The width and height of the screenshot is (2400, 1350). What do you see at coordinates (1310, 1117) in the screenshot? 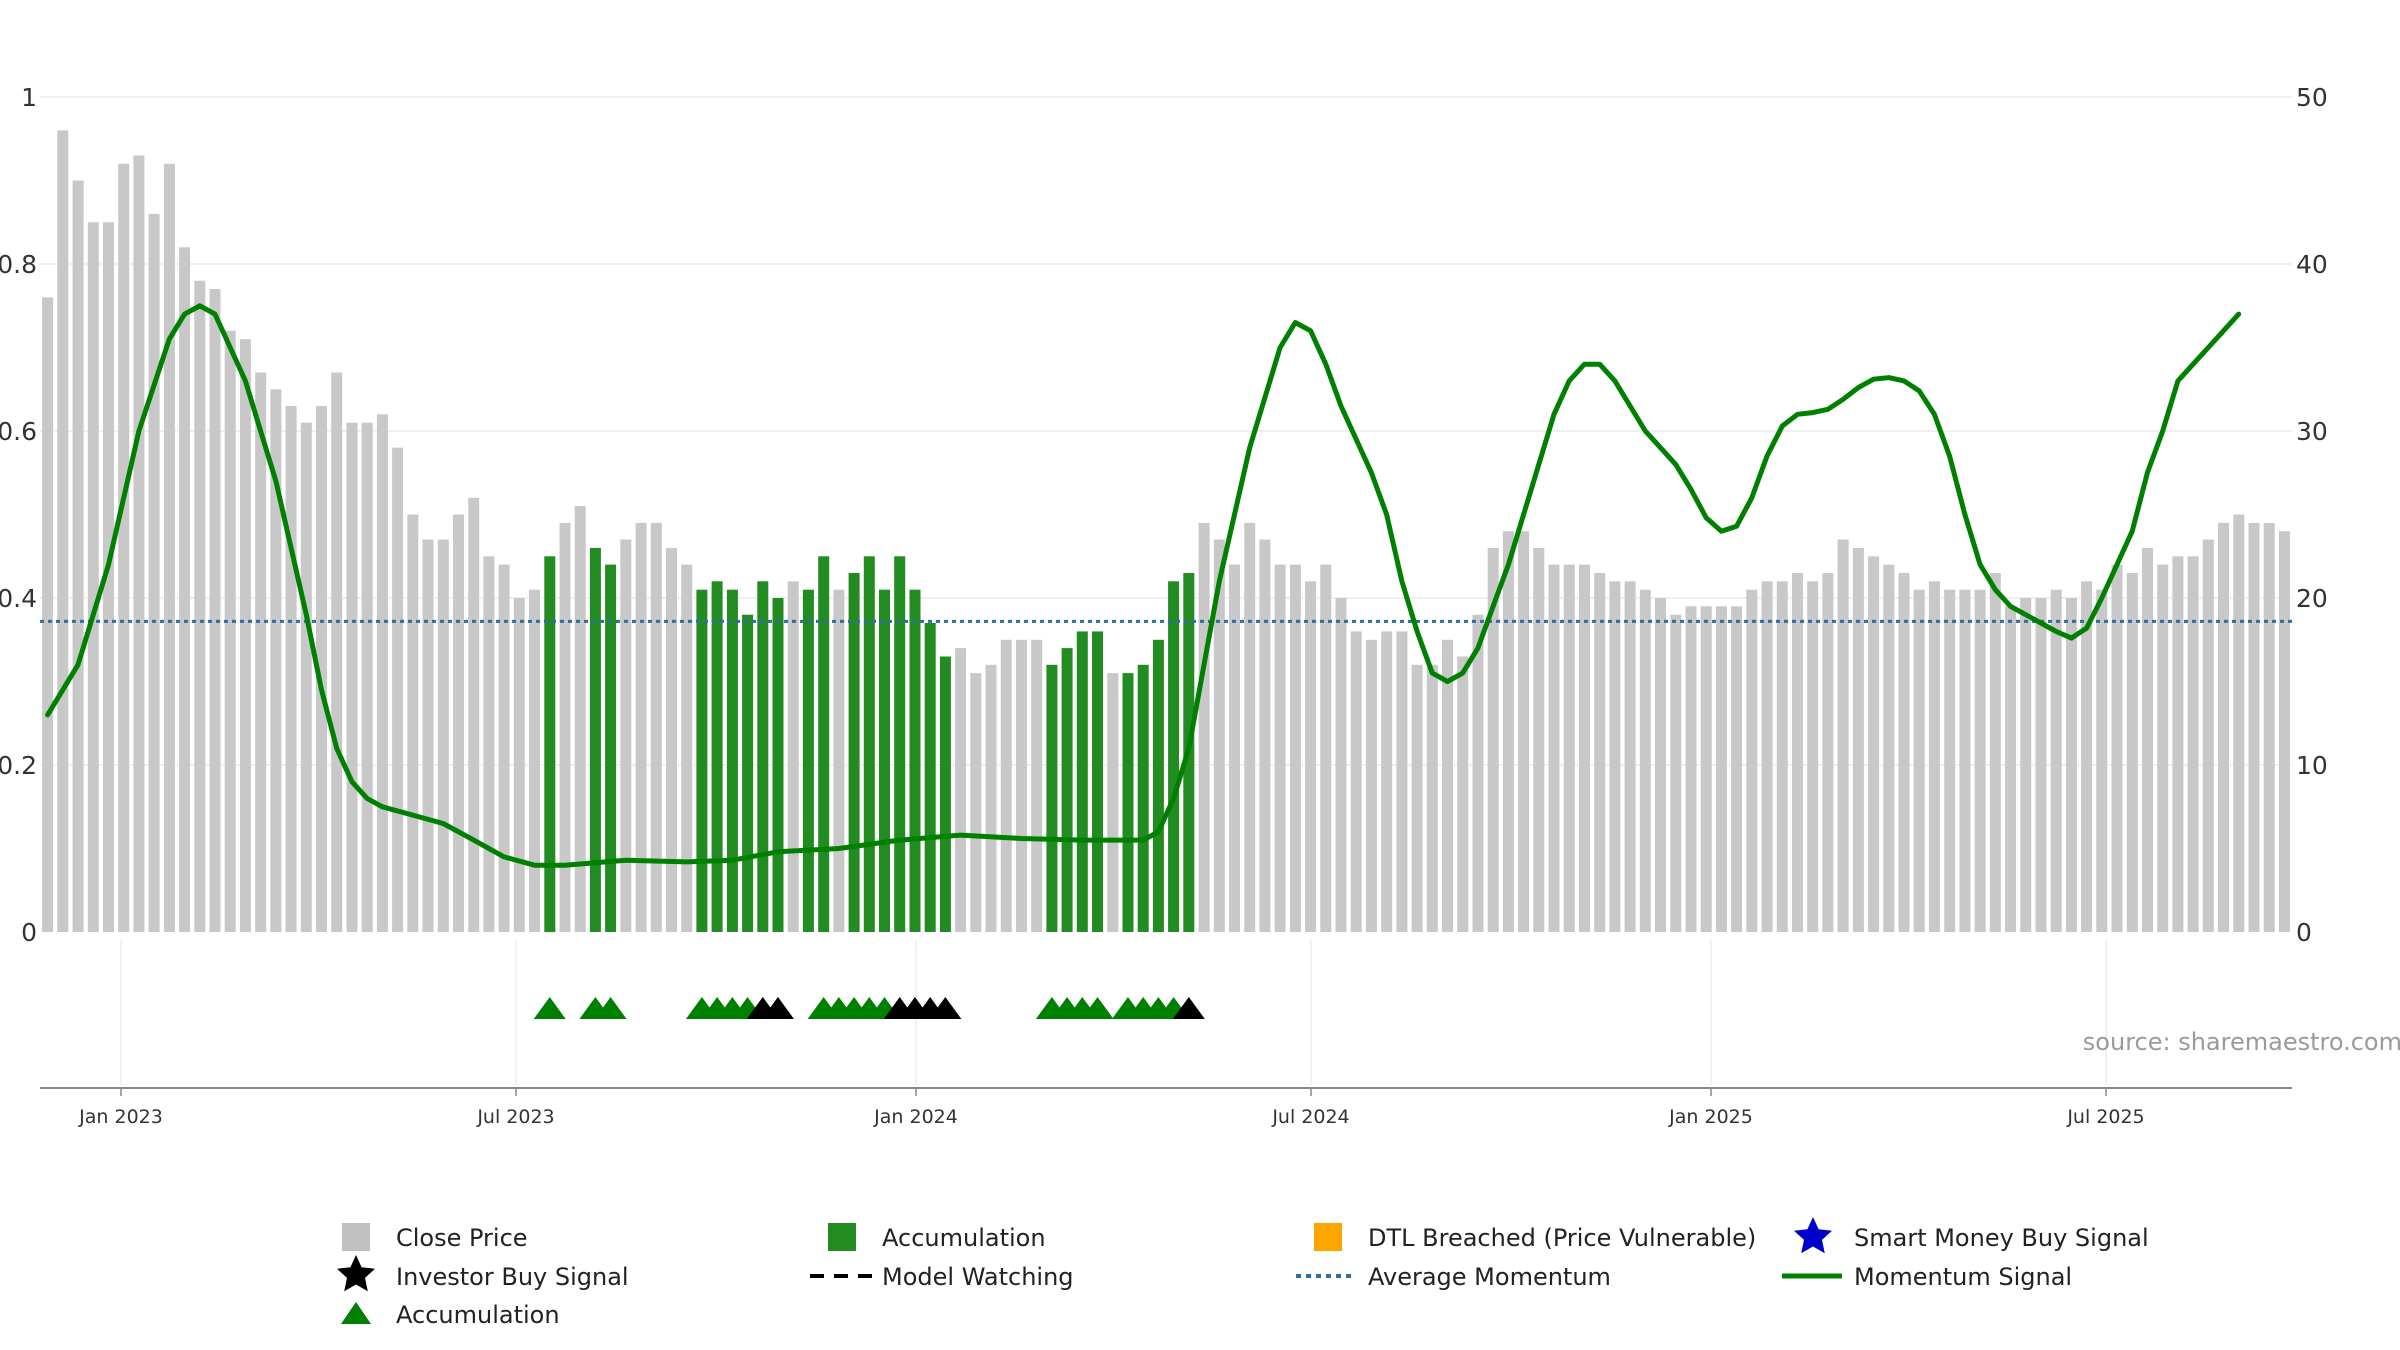
I see `x-tick-label: Jul 2024` at bounding box center [1310, 1117].